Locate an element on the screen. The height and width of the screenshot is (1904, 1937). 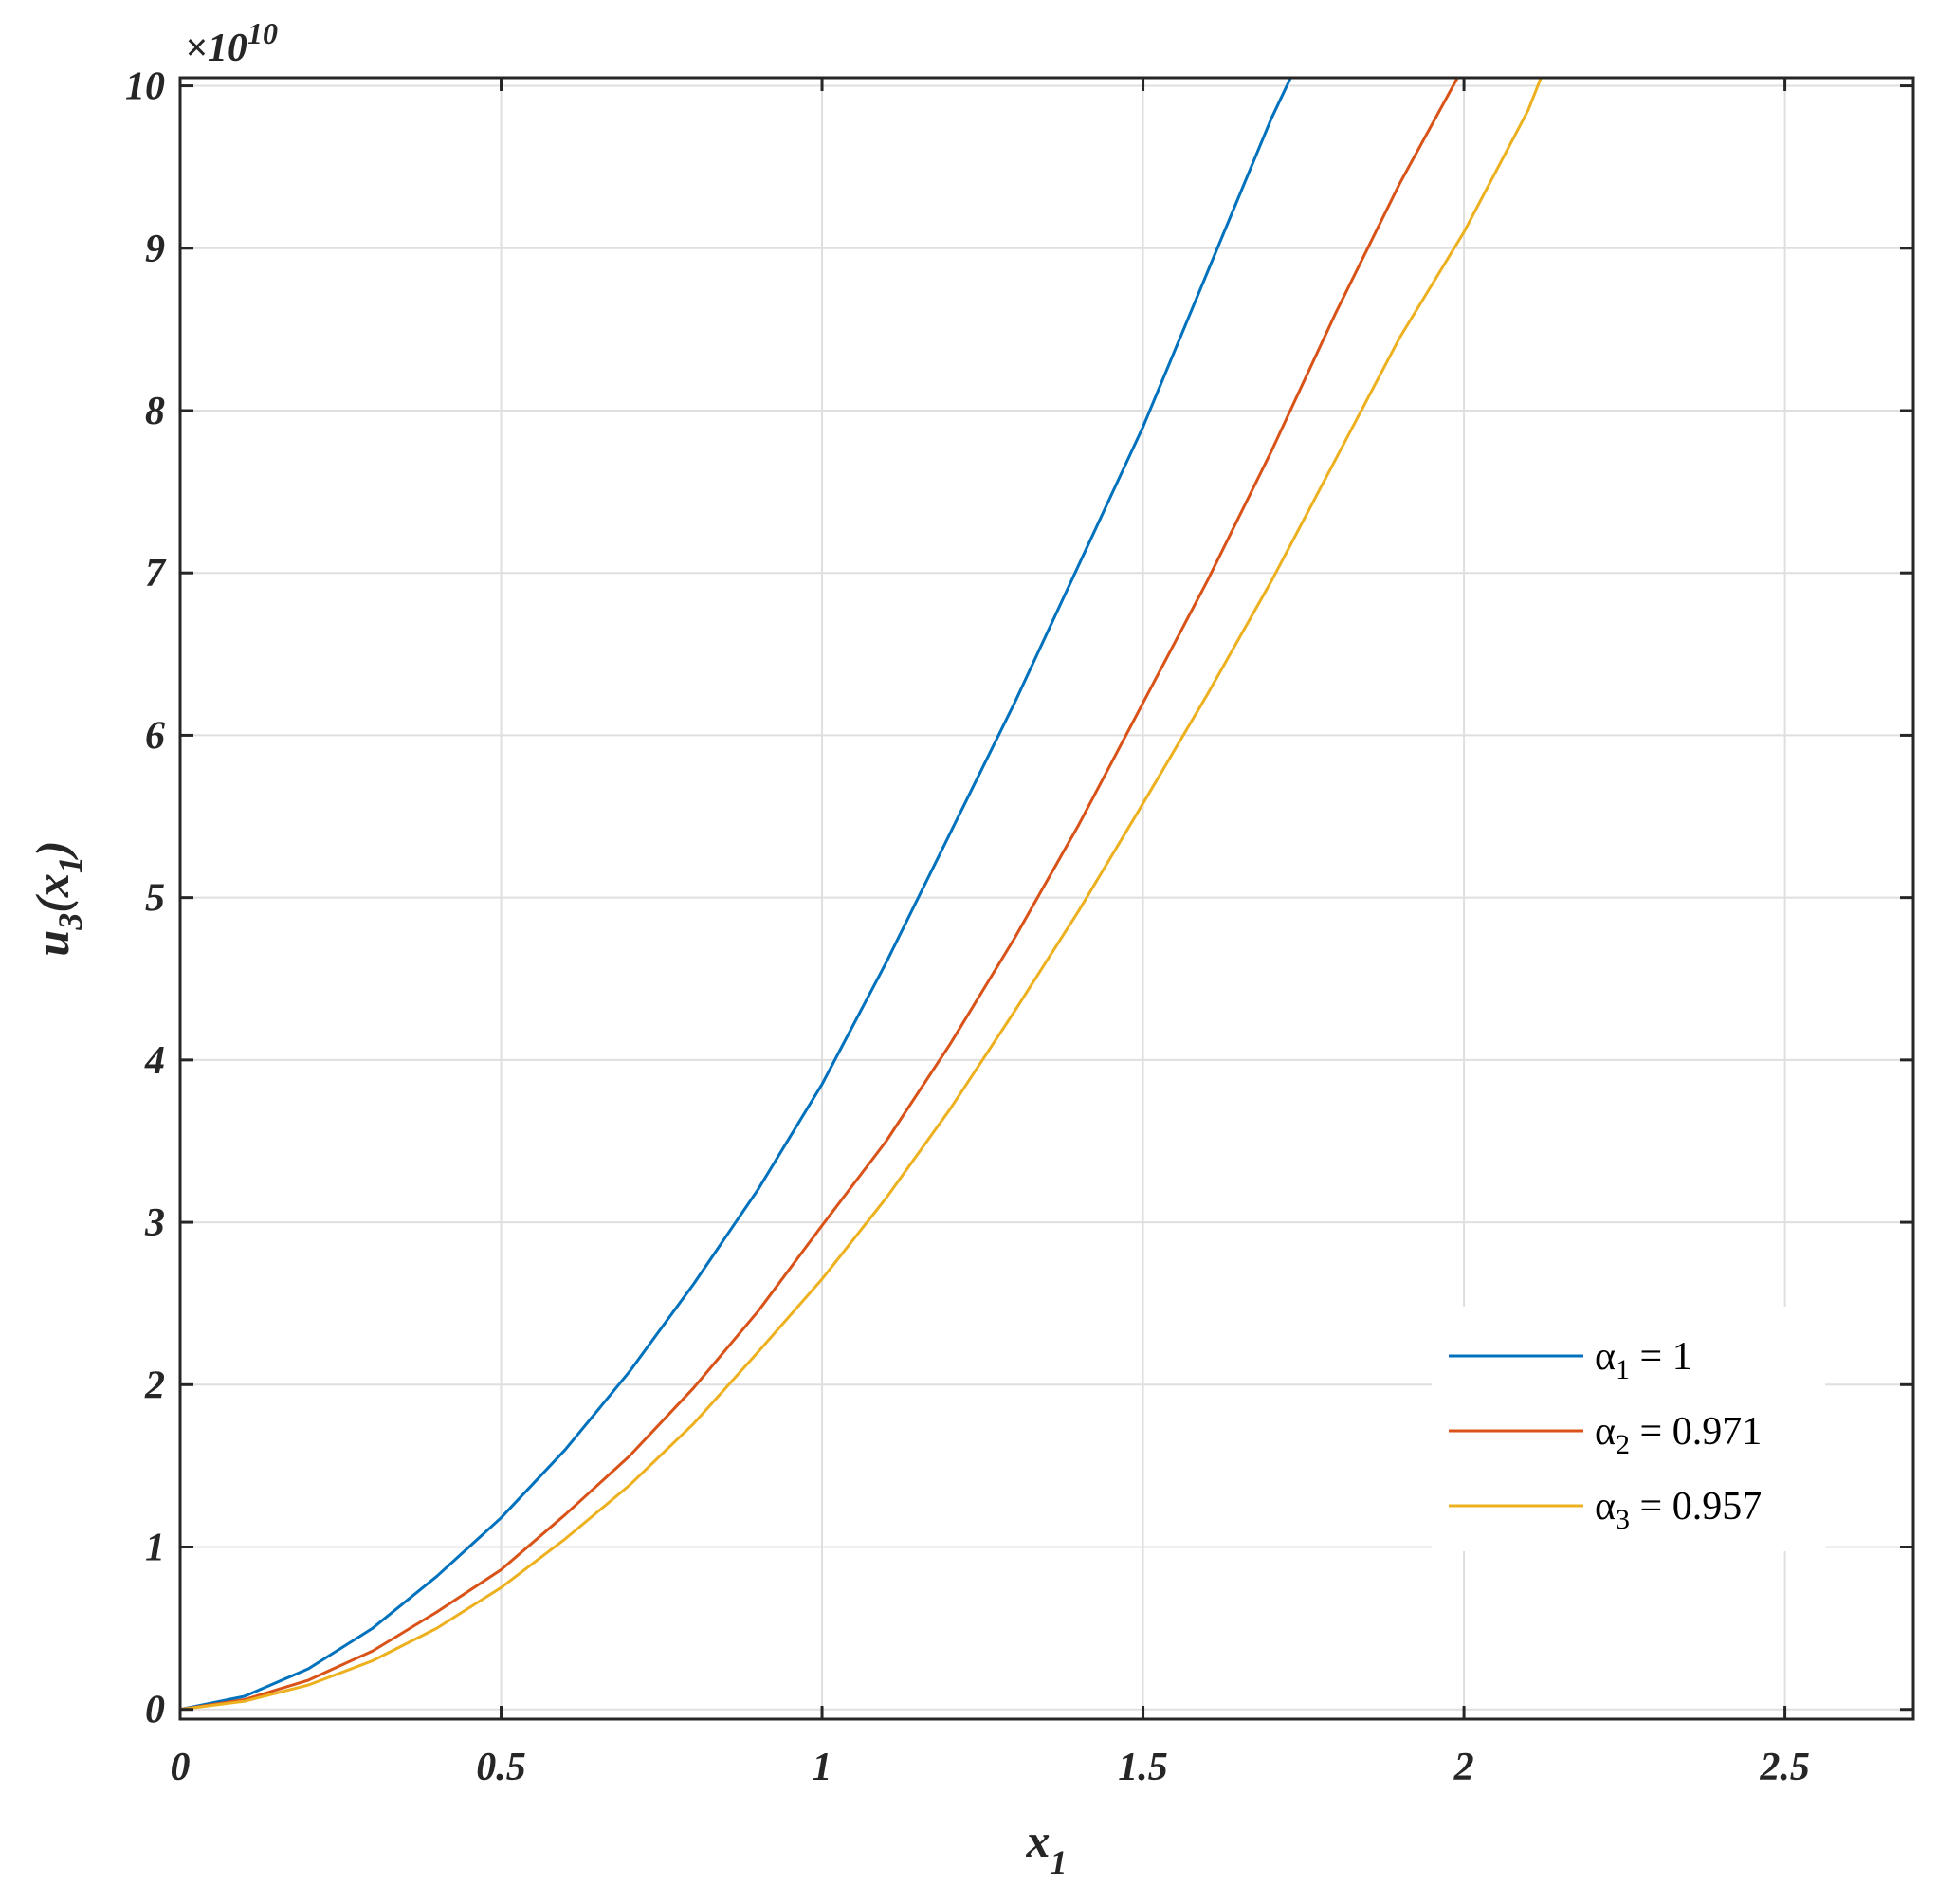
y-tick-label: 3 is located at coordinates (154, 1223).